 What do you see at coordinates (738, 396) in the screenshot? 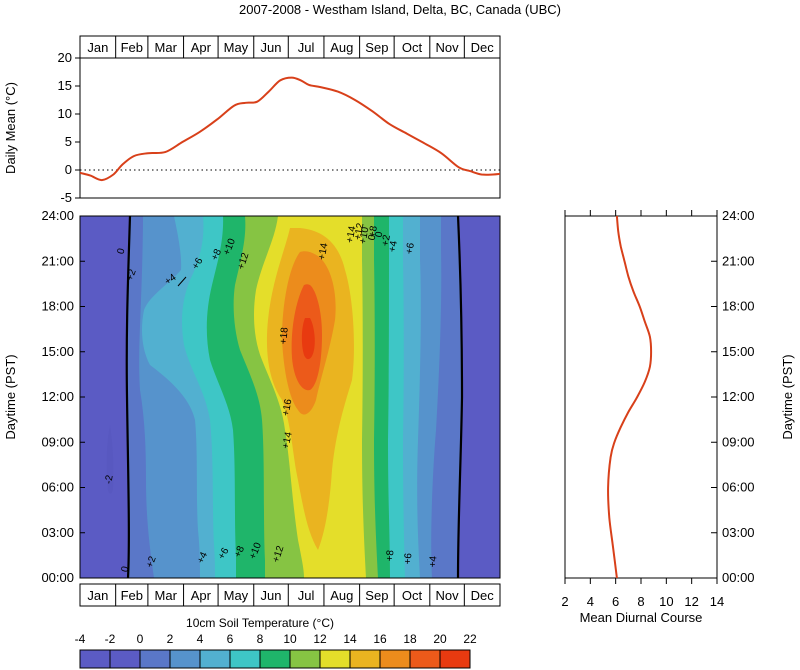
I see `diurnal-y-tick-label: 12:00` at bounding box center [738, 396].